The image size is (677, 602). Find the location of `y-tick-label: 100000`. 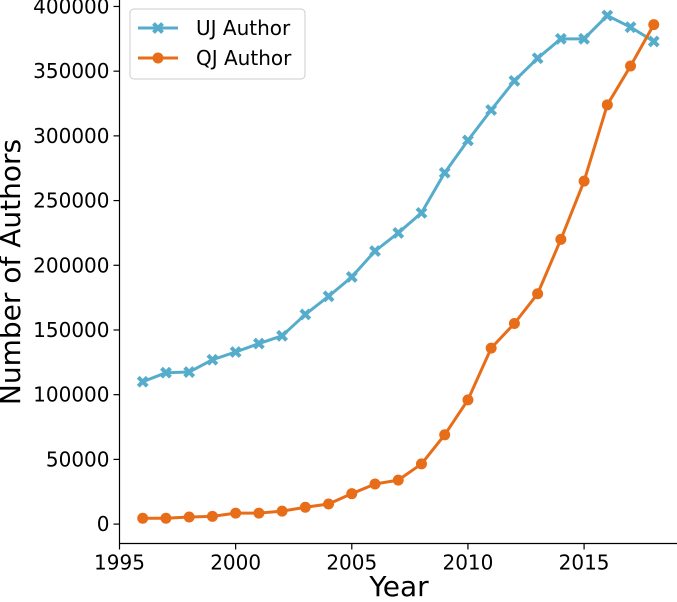

y-tick-label: 100000 is located at coordinates (71, 395).